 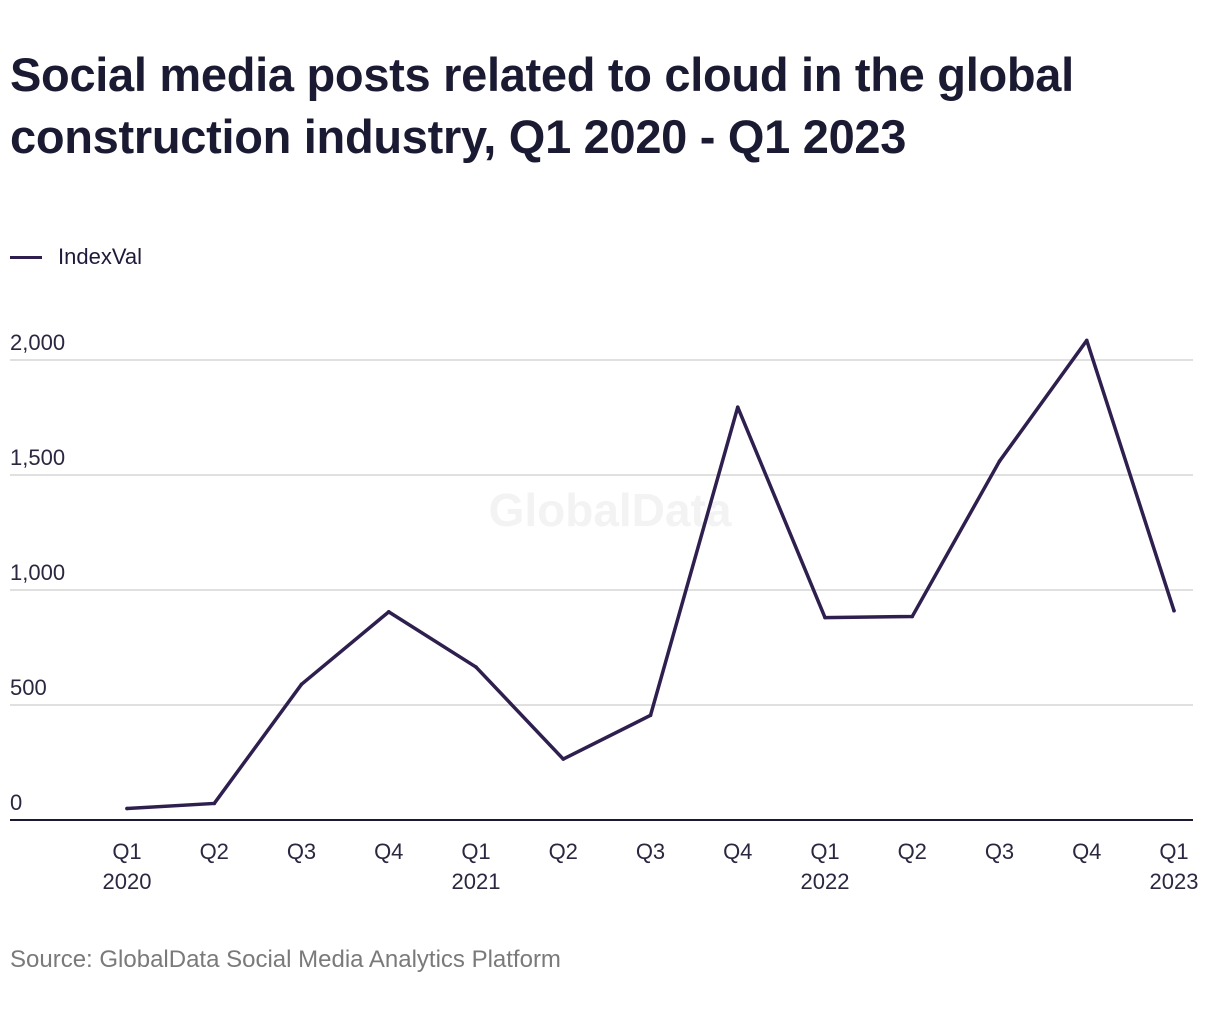 I want to click on y-axis-ticks: 0 500 1,000 1,500 2,000, so click(x=37, y=572).